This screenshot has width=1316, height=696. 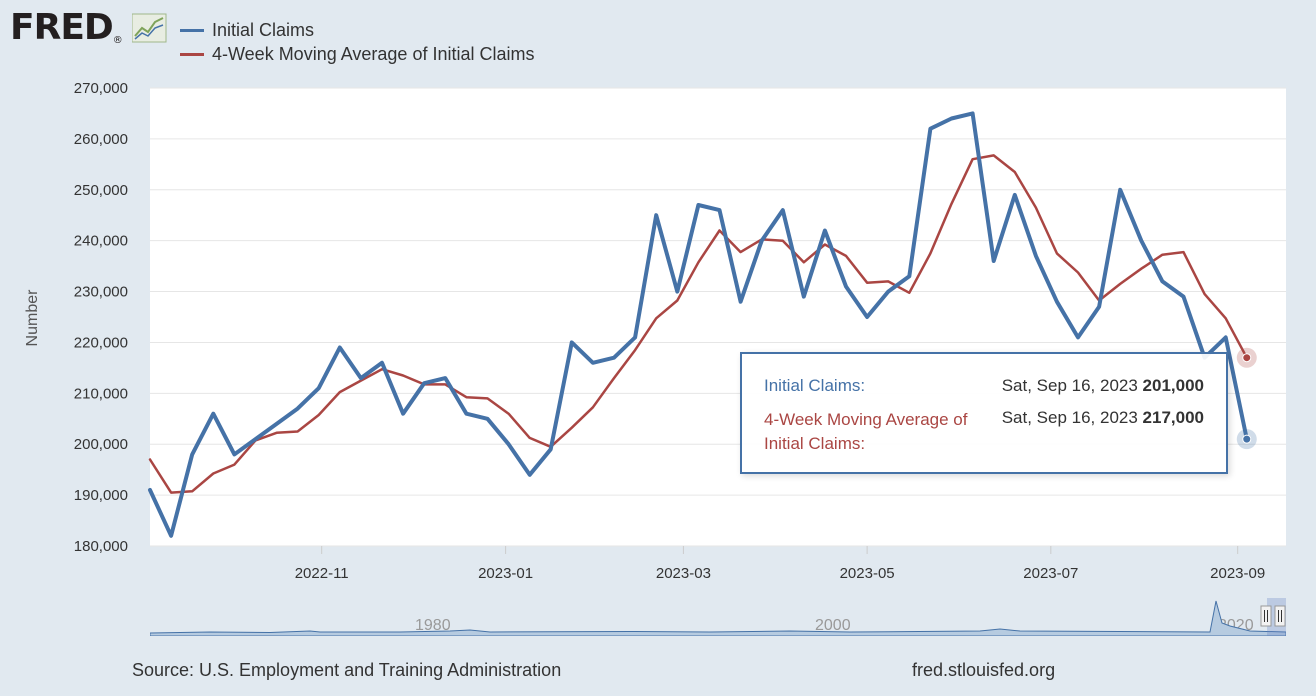 I want to click on x-tick-label: 2023-05, so click(x=867, y=573).